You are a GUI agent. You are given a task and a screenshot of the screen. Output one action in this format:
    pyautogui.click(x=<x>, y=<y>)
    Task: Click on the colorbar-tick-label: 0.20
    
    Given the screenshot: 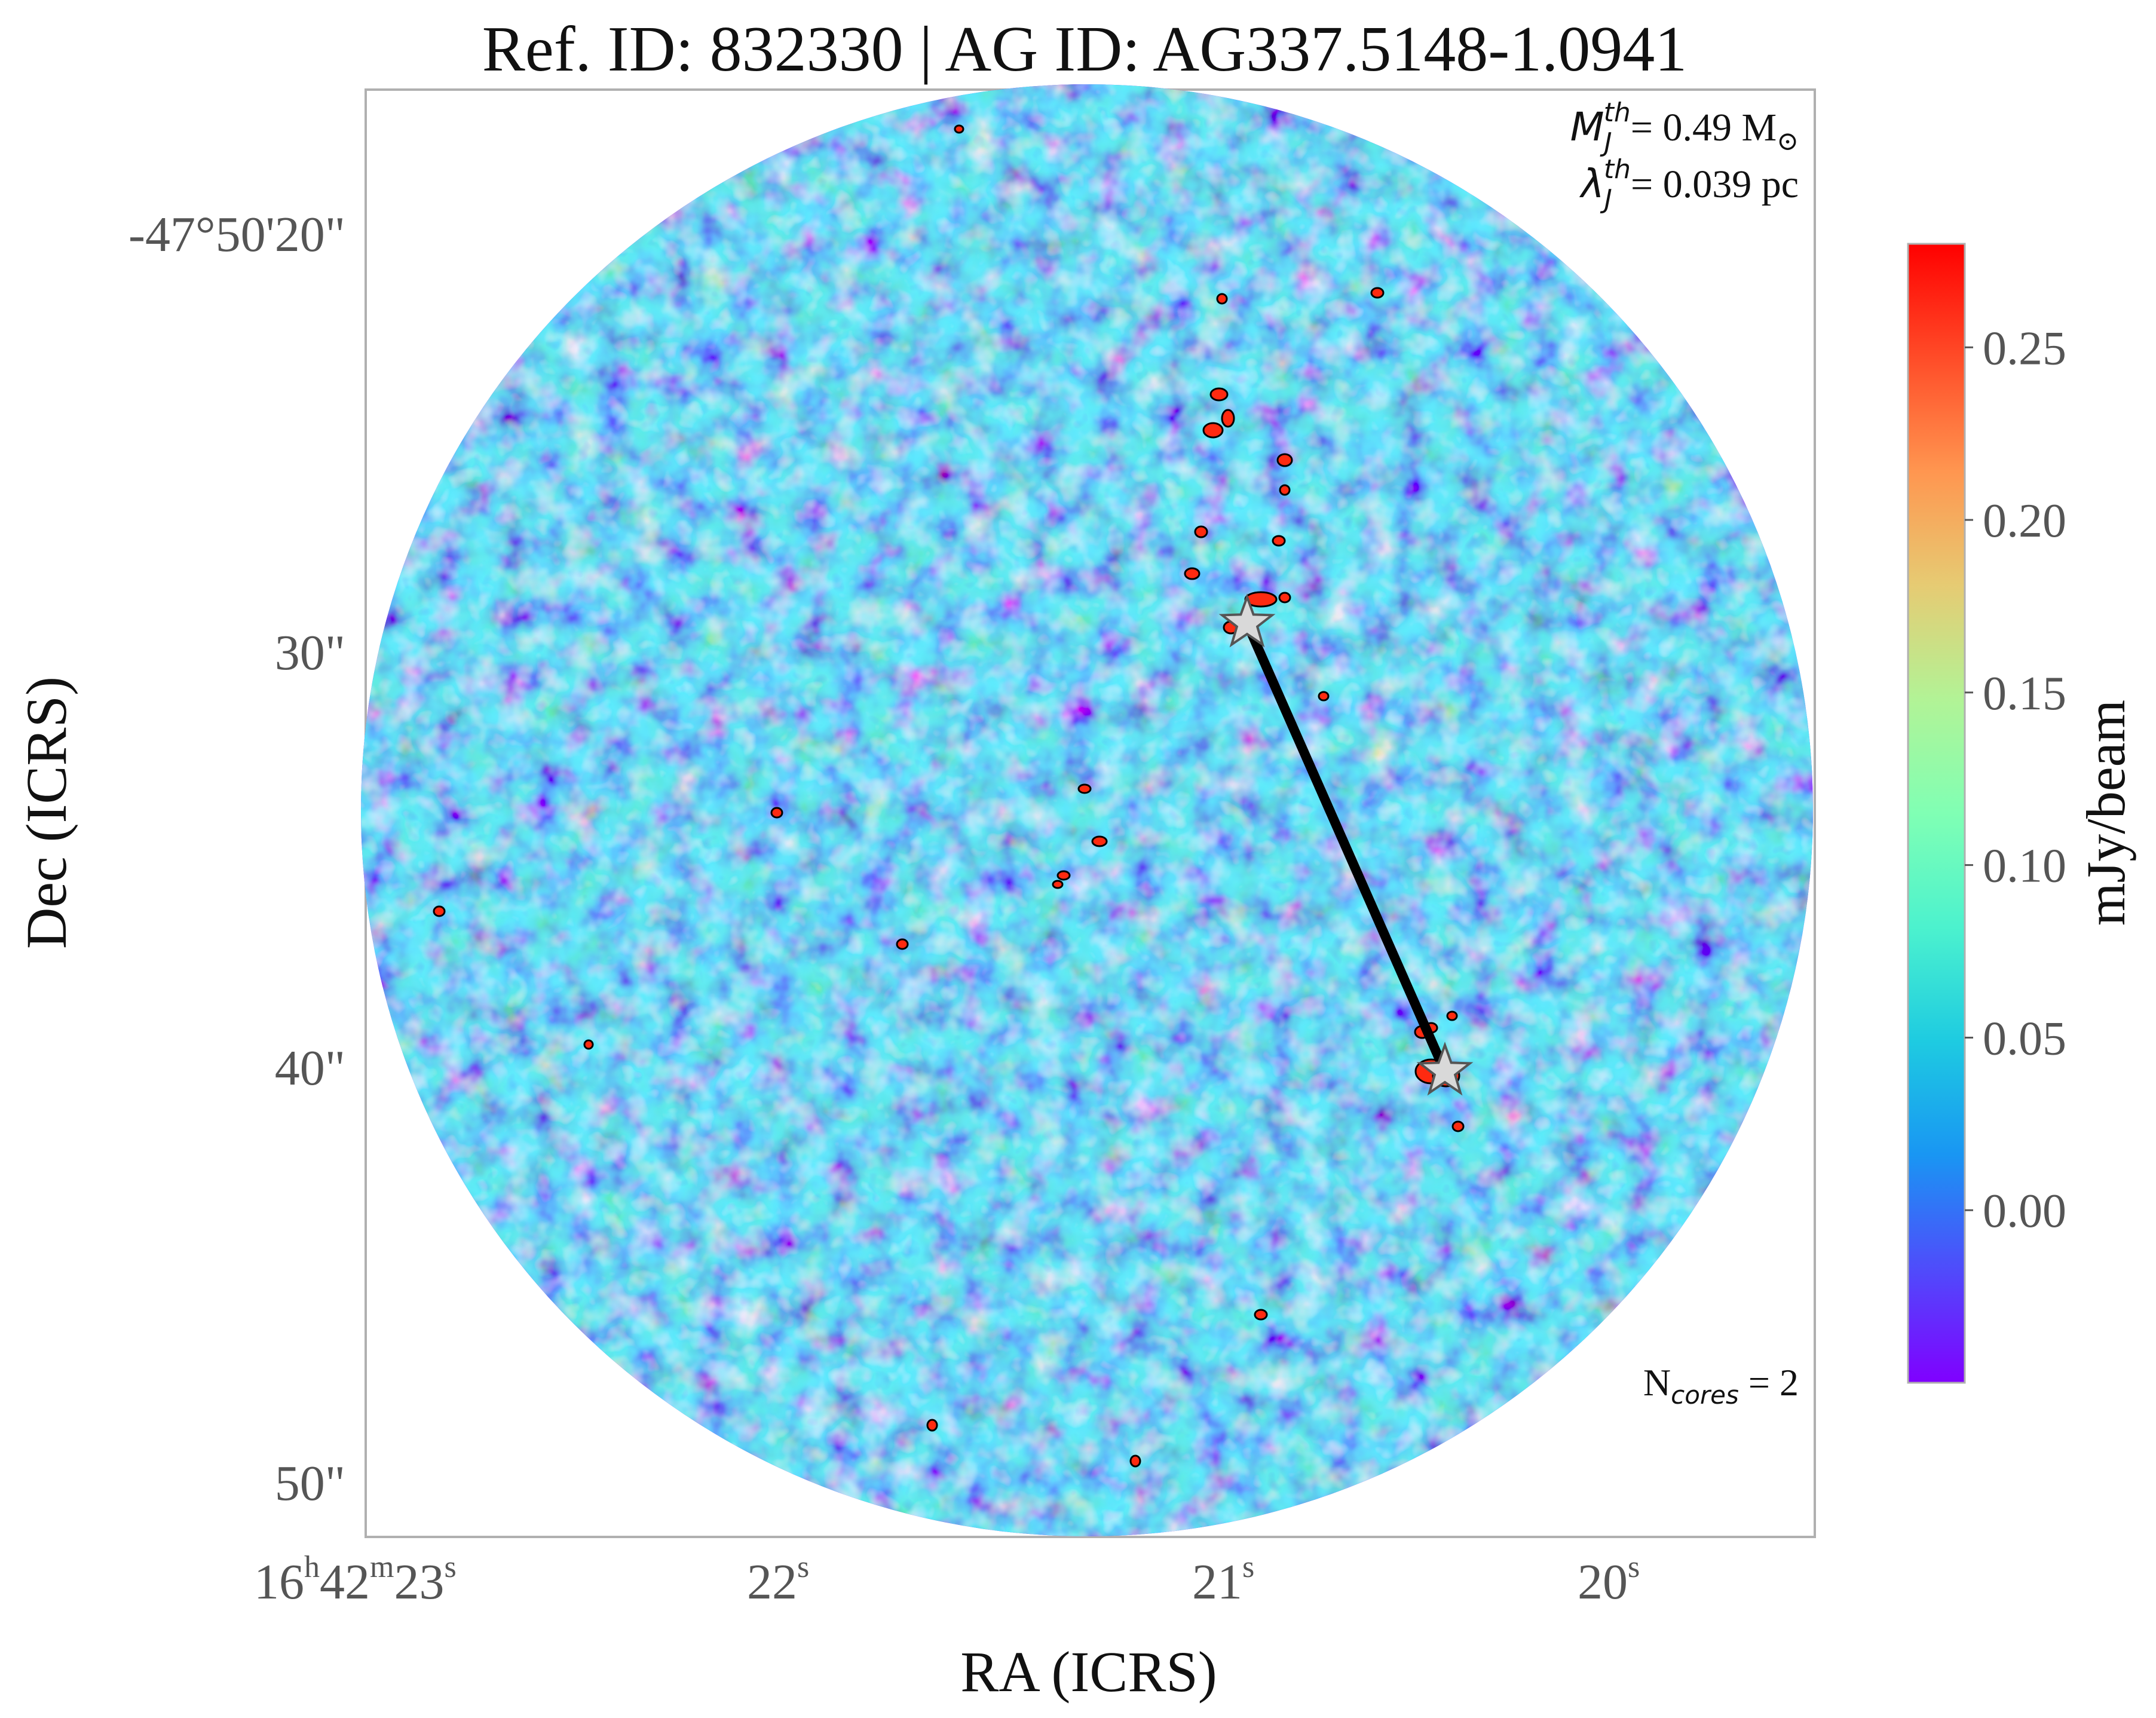 What is the action you would take?
    pyautogui.click(x=2024, y=521)
    